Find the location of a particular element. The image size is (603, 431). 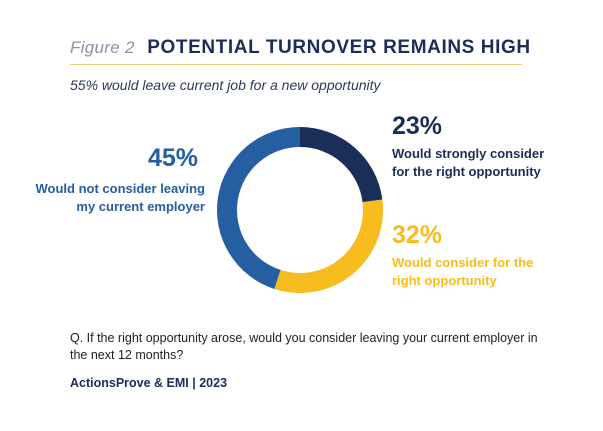

source-credit: ActionsProve & EMI | 2023 is located at coordinates (149, 383).